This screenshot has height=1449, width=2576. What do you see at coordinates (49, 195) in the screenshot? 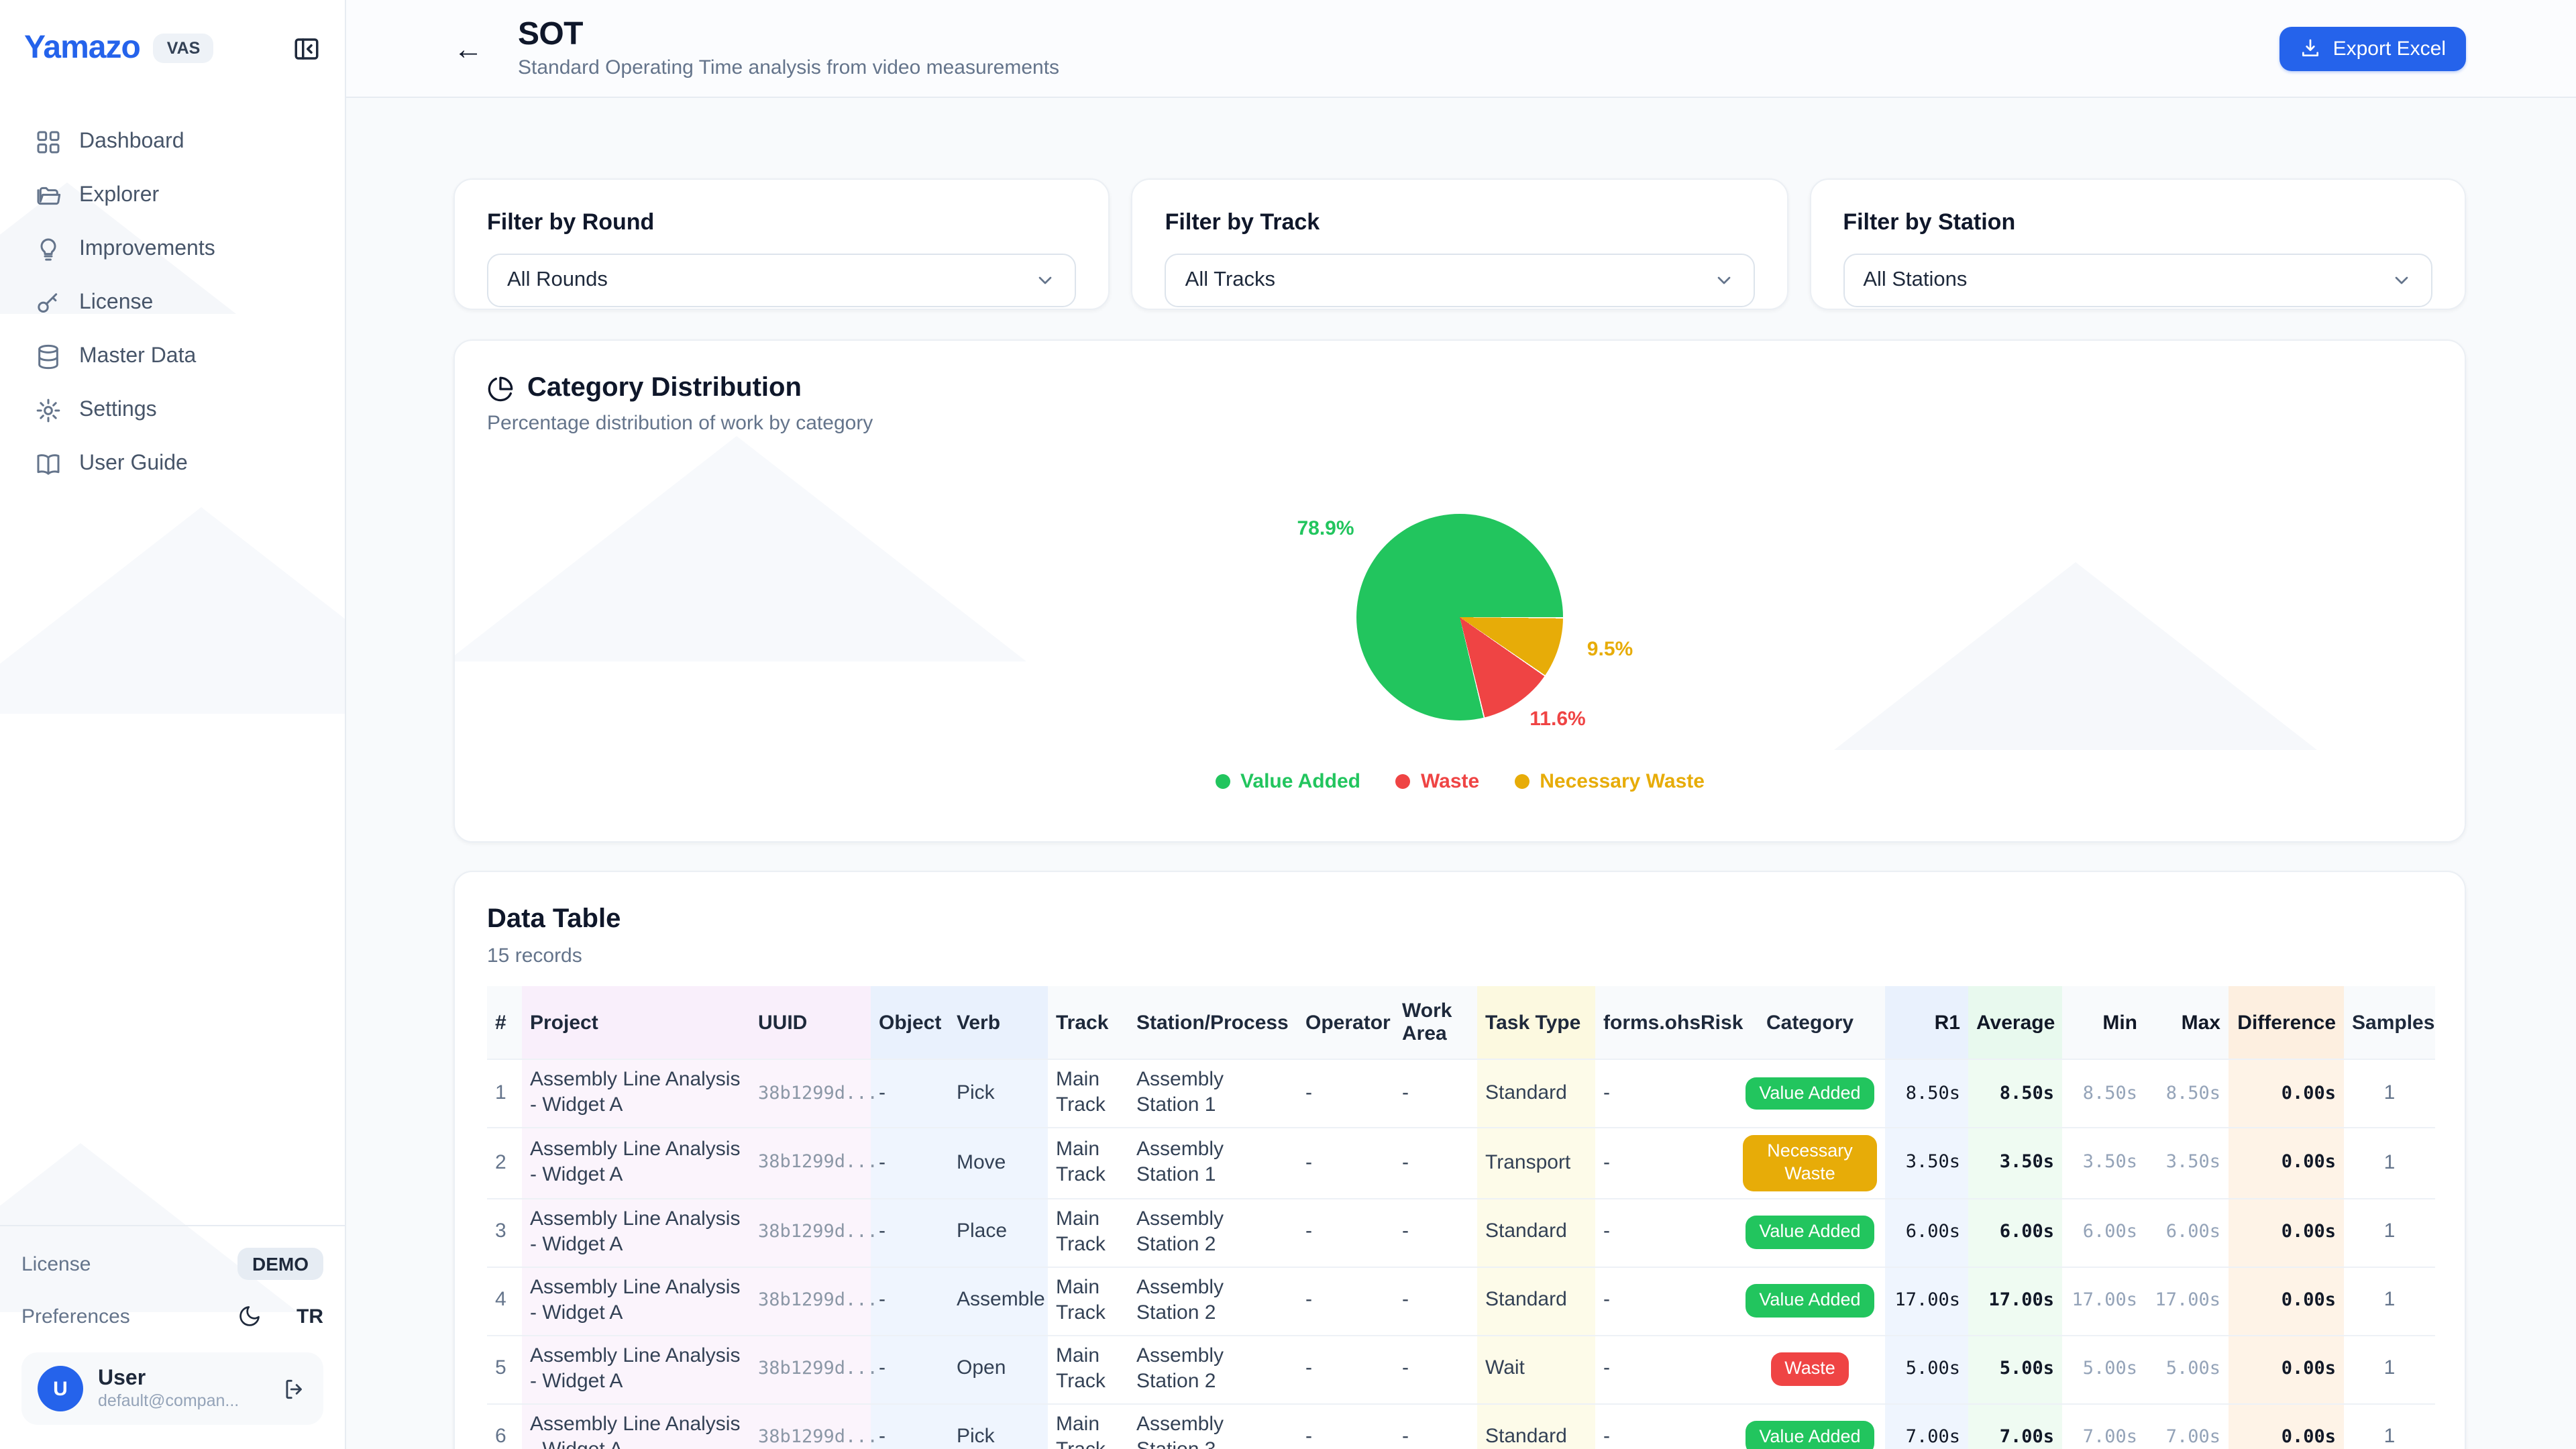
I see `folder-open-icon` at bounding box center [49, 195].